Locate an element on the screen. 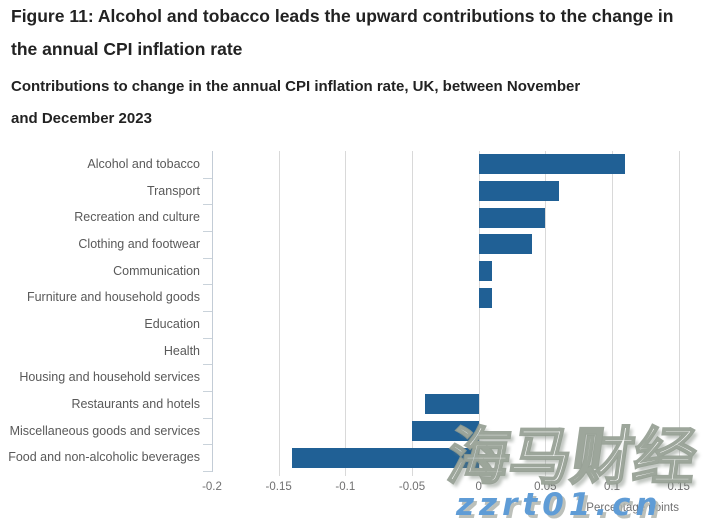  x-tick-label: -0.05 is located at coordinates (412, 487).